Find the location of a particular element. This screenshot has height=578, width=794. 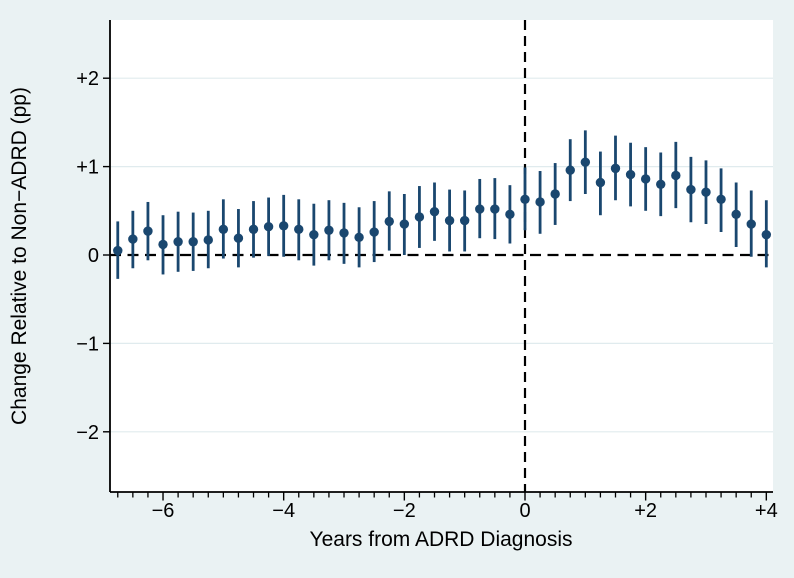

x-tick-label: +4 is located at coordinates (766, 511).